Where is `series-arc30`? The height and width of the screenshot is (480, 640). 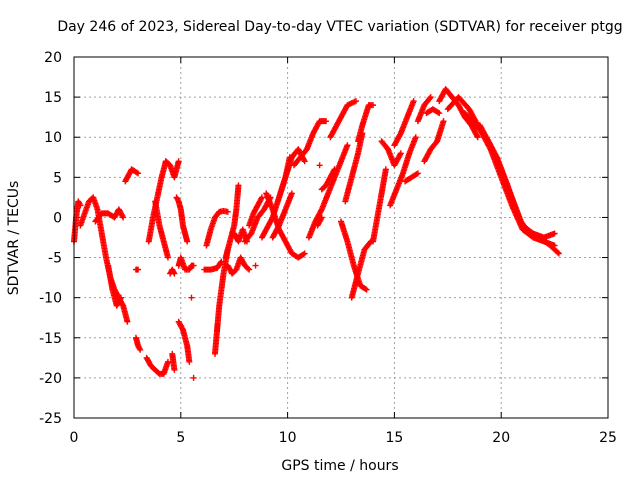
series-arc30 is located at coordinates (282, 215).